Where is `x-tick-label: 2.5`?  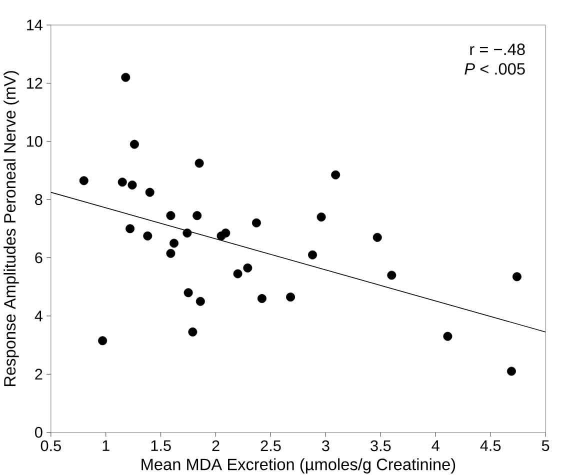
x-tick-label: 2.5 is located at coordinates (270, 446).